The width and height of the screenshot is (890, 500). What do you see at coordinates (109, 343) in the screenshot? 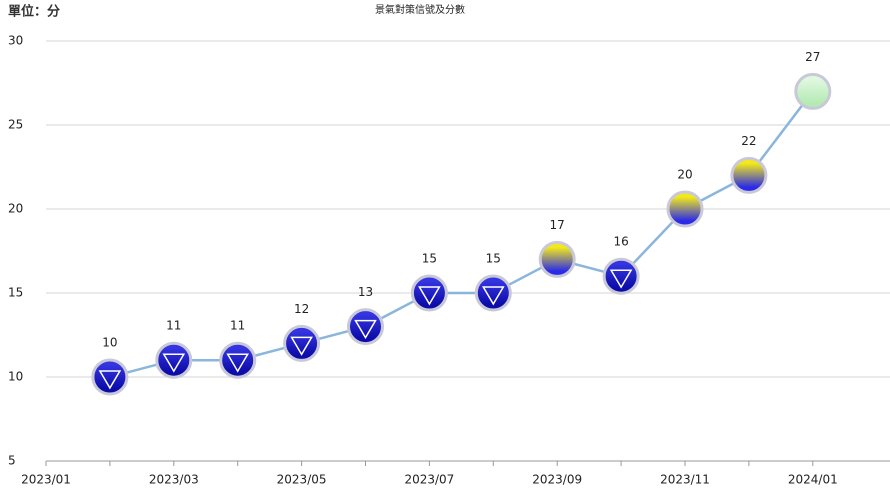
I see `data-label: 10` at bounding box center [109, 343].